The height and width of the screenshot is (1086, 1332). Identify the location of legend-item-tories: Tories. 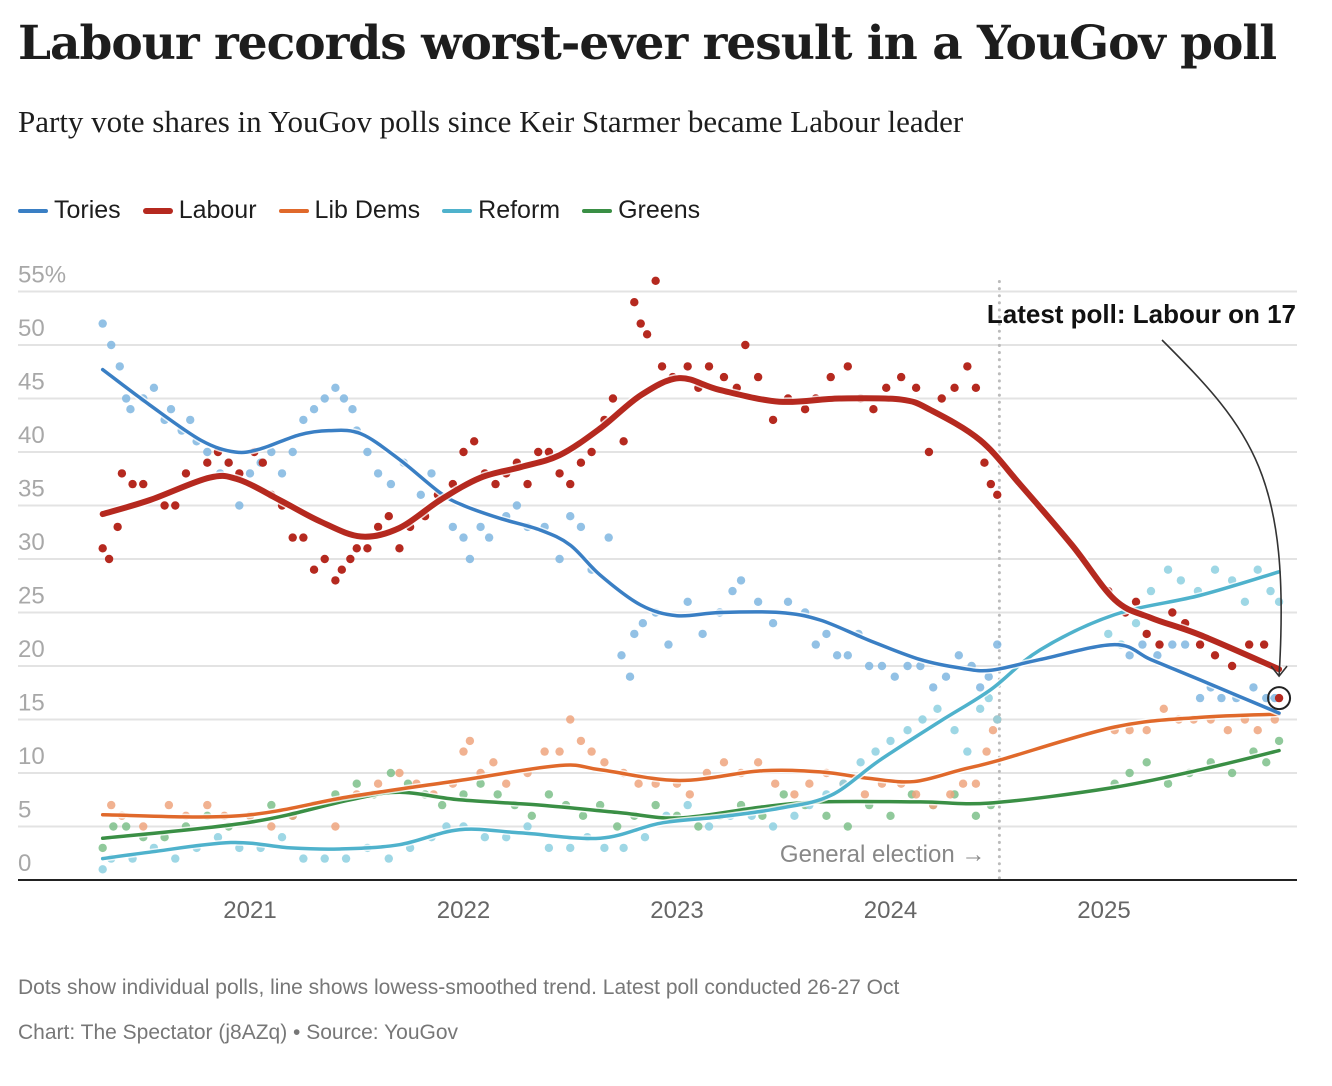
(69, 210).